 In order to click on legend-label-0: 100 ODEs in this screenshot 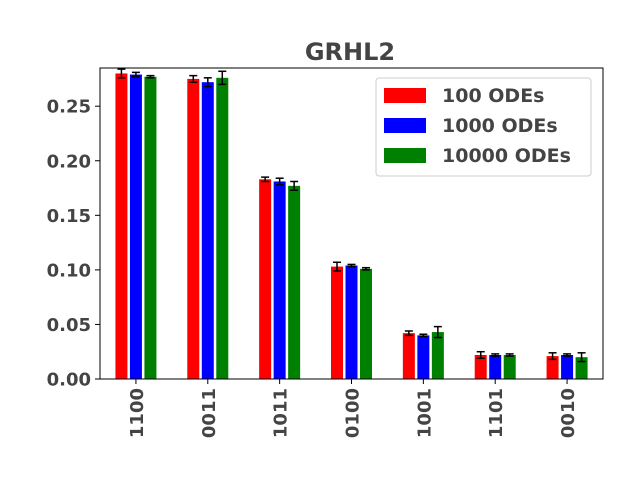, I will do `click(493, 96)`.